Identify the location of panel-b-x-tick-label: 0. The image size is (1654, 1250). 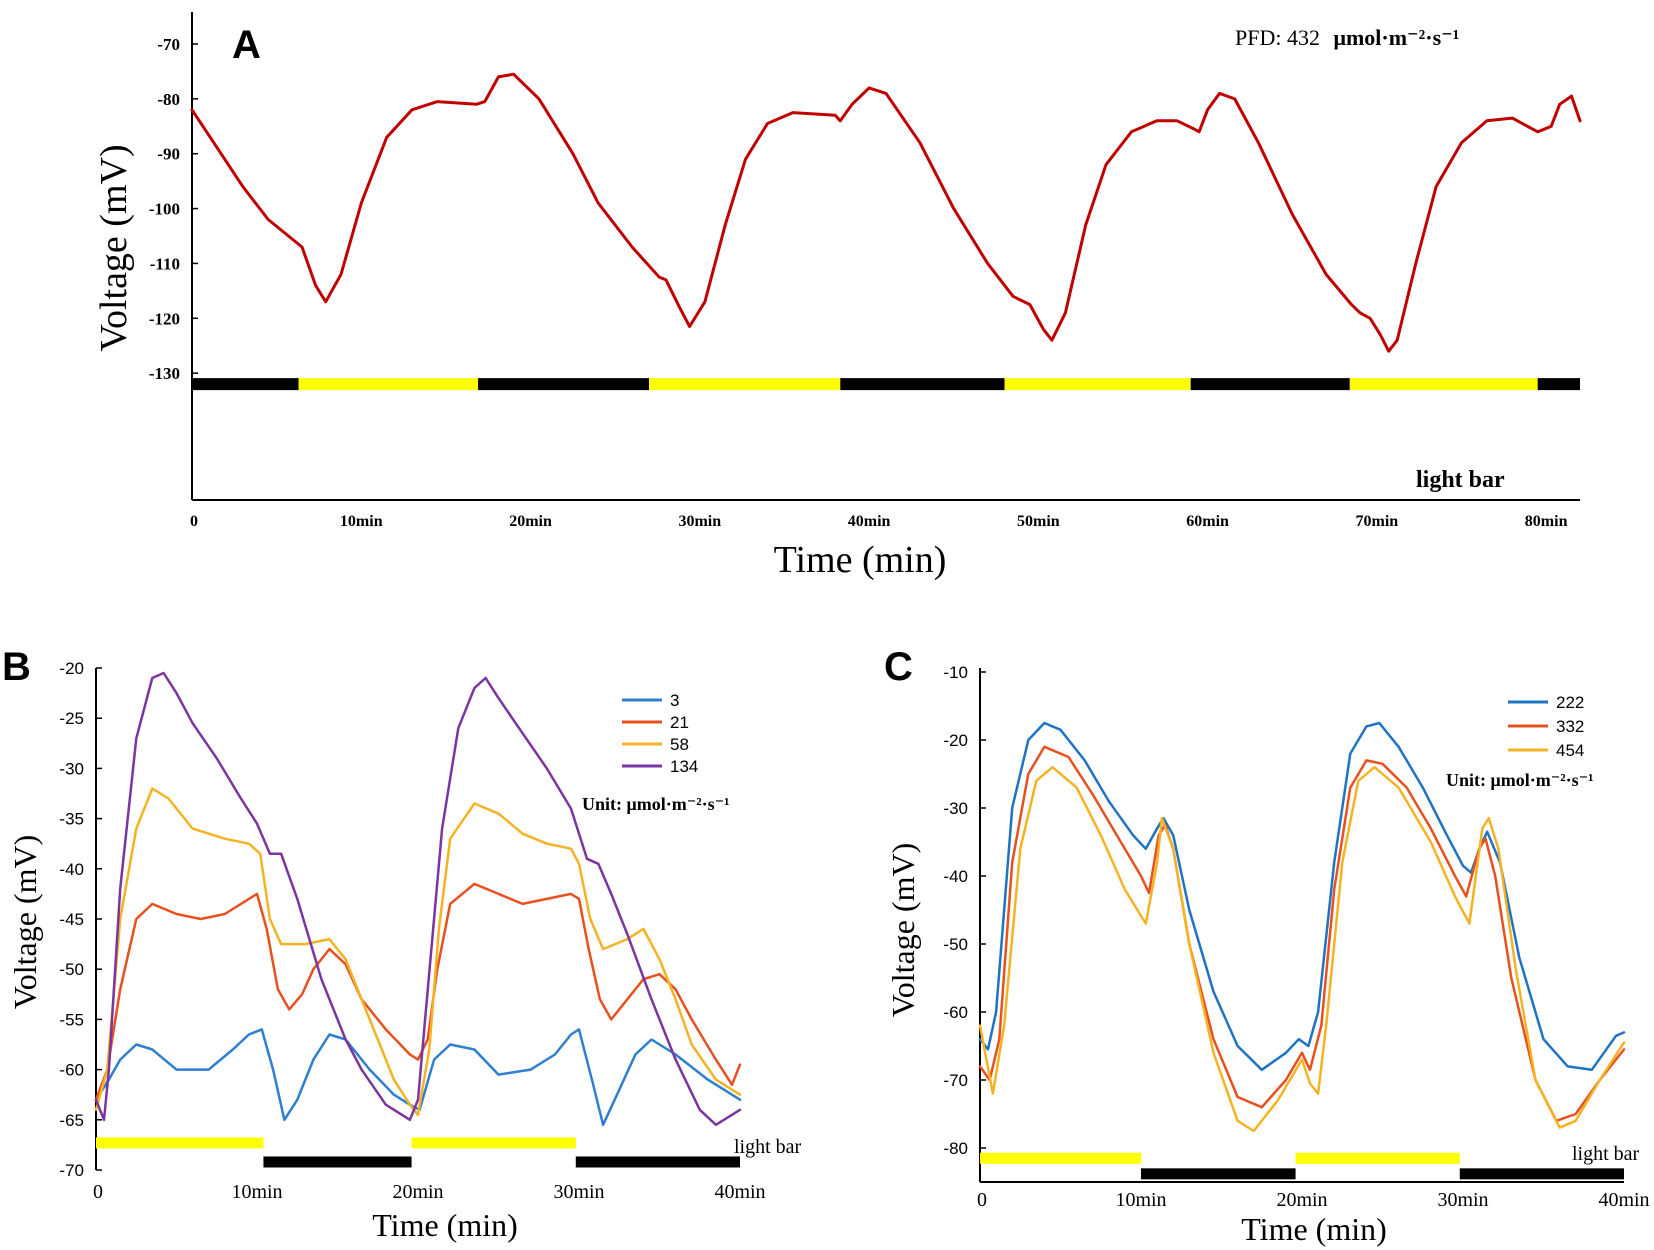
(98, 1192).